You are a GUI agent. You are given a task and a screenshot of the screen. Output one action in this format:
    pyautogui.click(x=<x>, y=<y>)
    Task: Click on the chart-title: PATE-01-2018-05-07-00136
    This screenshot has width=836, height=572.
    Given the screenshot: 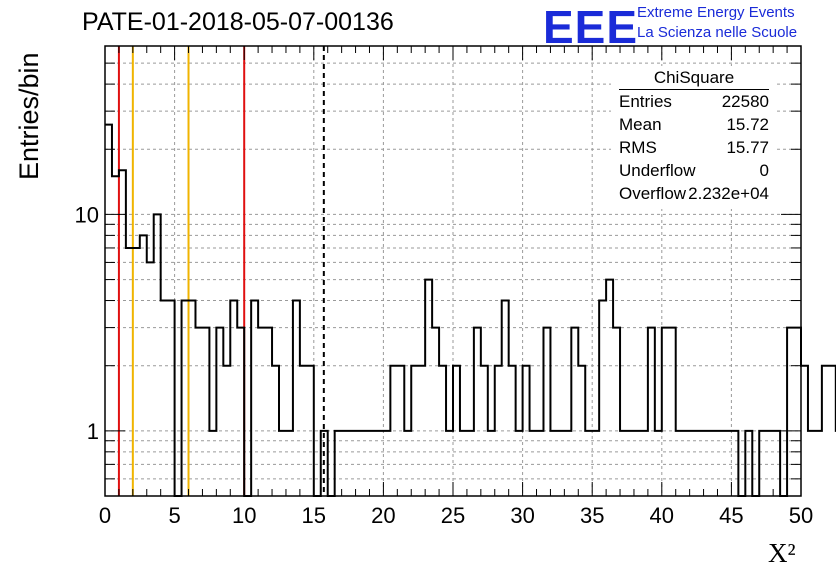 What is the action you would take?
    pyautogui.click(x=238, y=22)
    